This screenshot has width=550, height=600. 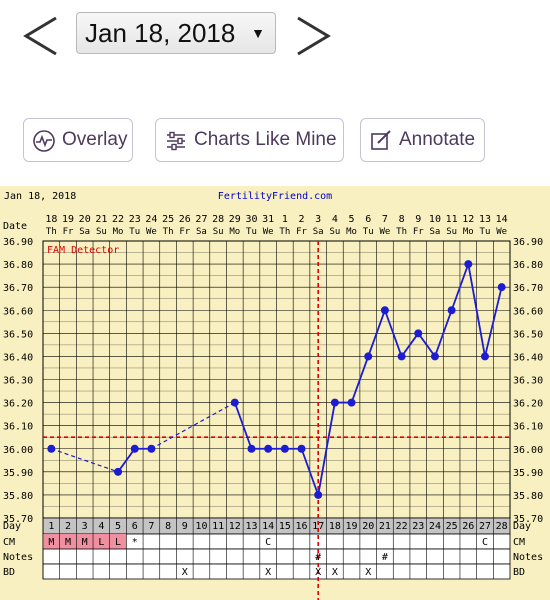 I want to click on chevron-right-icon, so click(x=312, y=35).